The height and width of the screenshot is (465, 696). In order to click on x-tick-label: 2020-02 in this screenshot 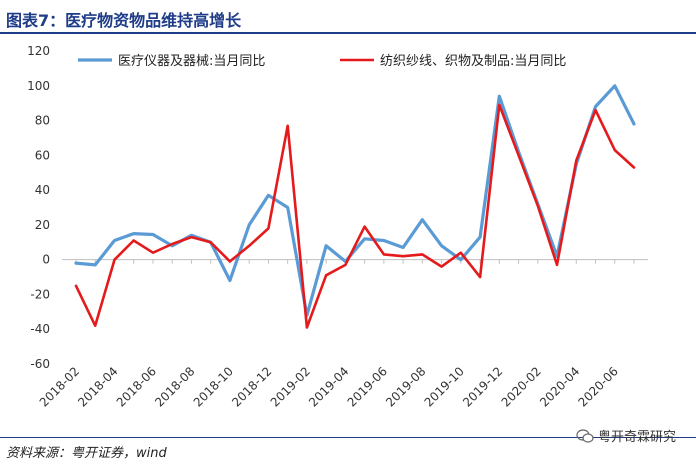, I will do `click(521, 386)`.